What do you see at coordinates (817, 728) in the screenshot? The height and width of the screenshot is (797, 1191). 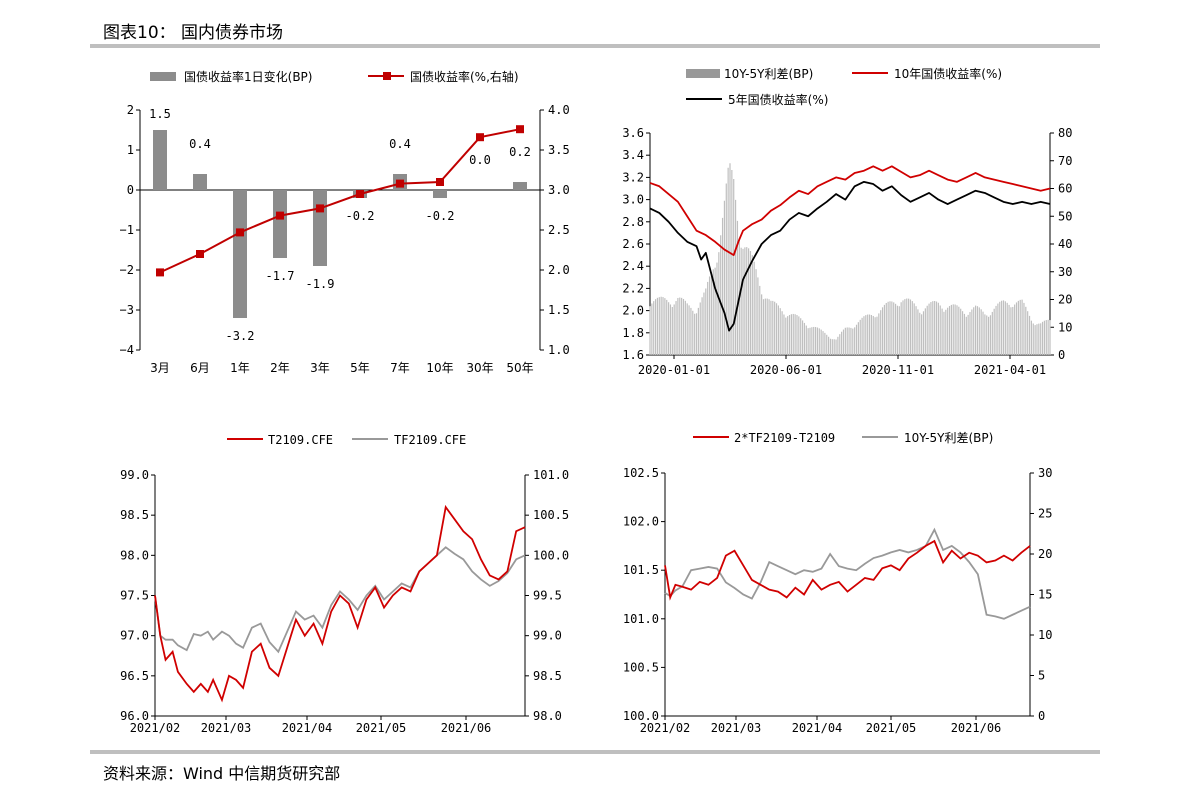 I see `x-axis-tick-label: 2021/04` at bounding box center [817, 728].